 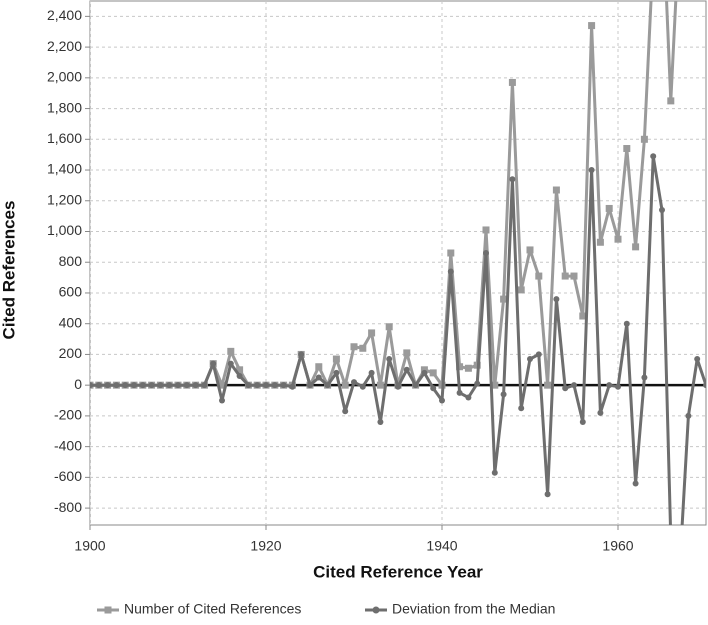 What do you see at coordinates (68, 476) in the screenshot?
I see `y-tick-label: -600` at bounding box center [68, 476].